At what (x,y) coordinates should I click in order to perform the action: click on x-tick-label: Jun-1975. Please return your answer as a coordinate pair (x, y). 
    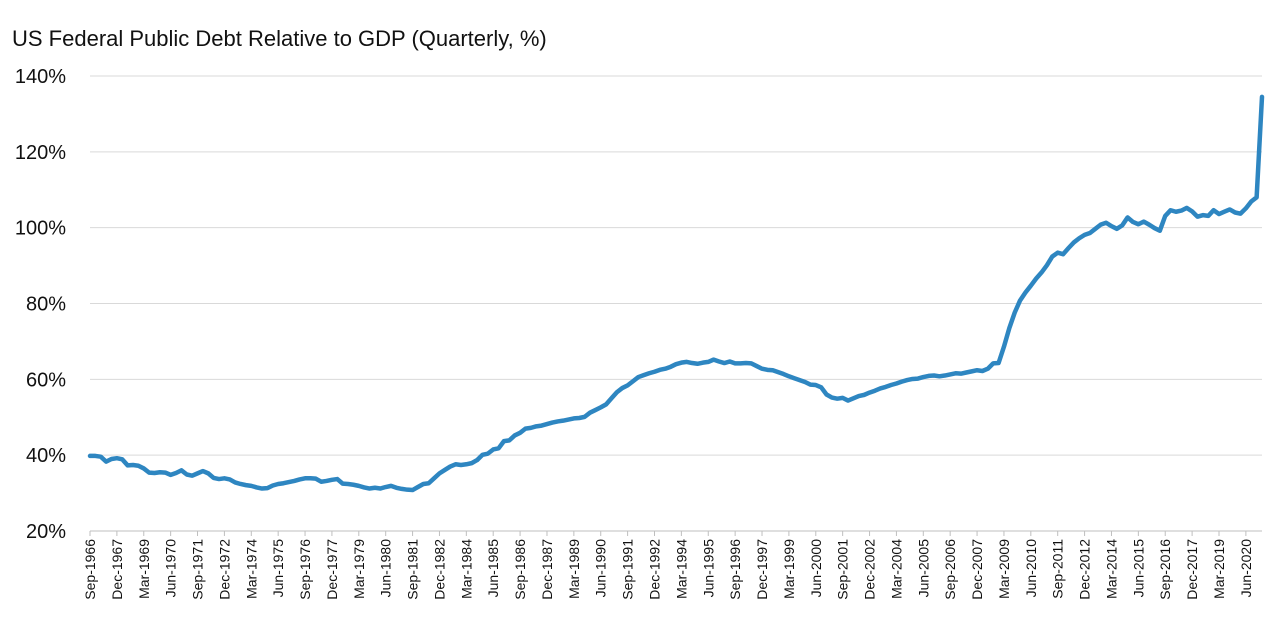
    Looking at the image, I should click on (278, 568).